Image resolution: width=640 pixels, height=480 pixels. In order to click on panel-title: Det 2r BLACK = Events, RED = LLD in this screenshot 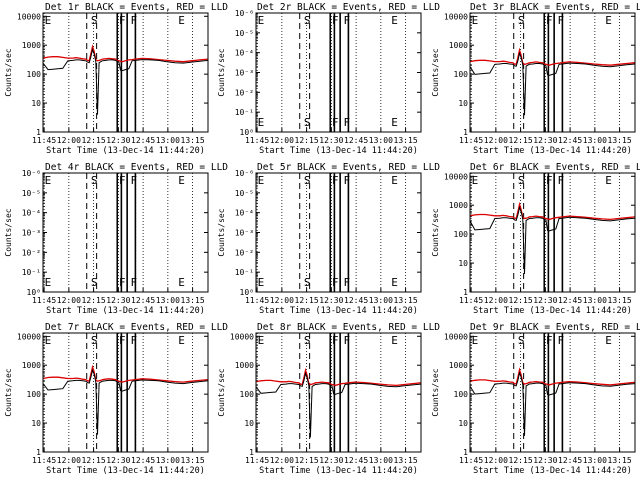, I will do `click(348, 7)`.